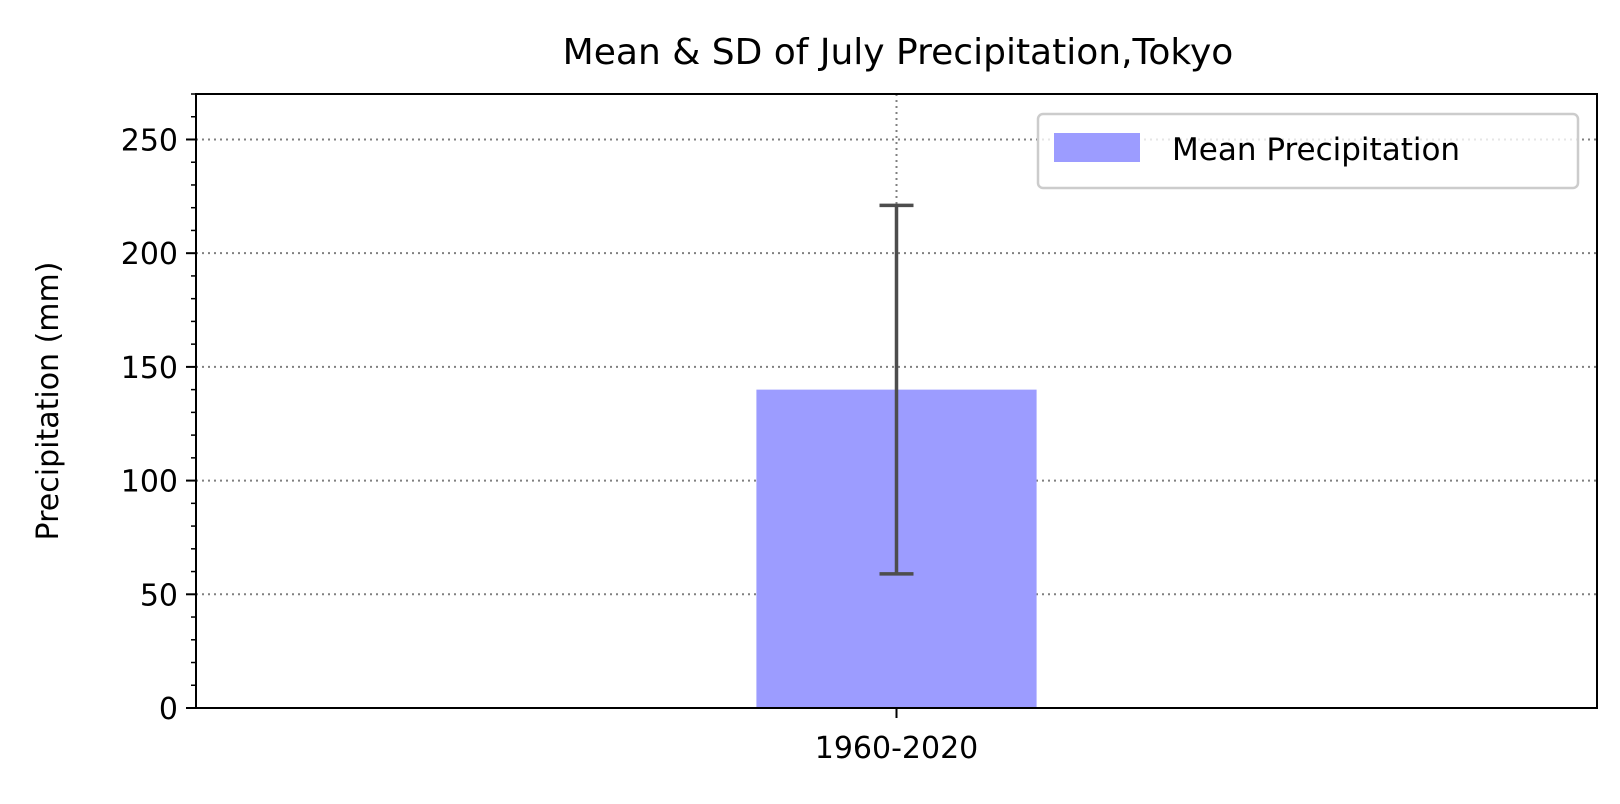 The height and width of the screenshot is (804, 1620). What do you see at coordinates (48, 401) in the screenshot?
I see `y-axis-label: Precipitation (mm)` at bounding box center [48, 401].